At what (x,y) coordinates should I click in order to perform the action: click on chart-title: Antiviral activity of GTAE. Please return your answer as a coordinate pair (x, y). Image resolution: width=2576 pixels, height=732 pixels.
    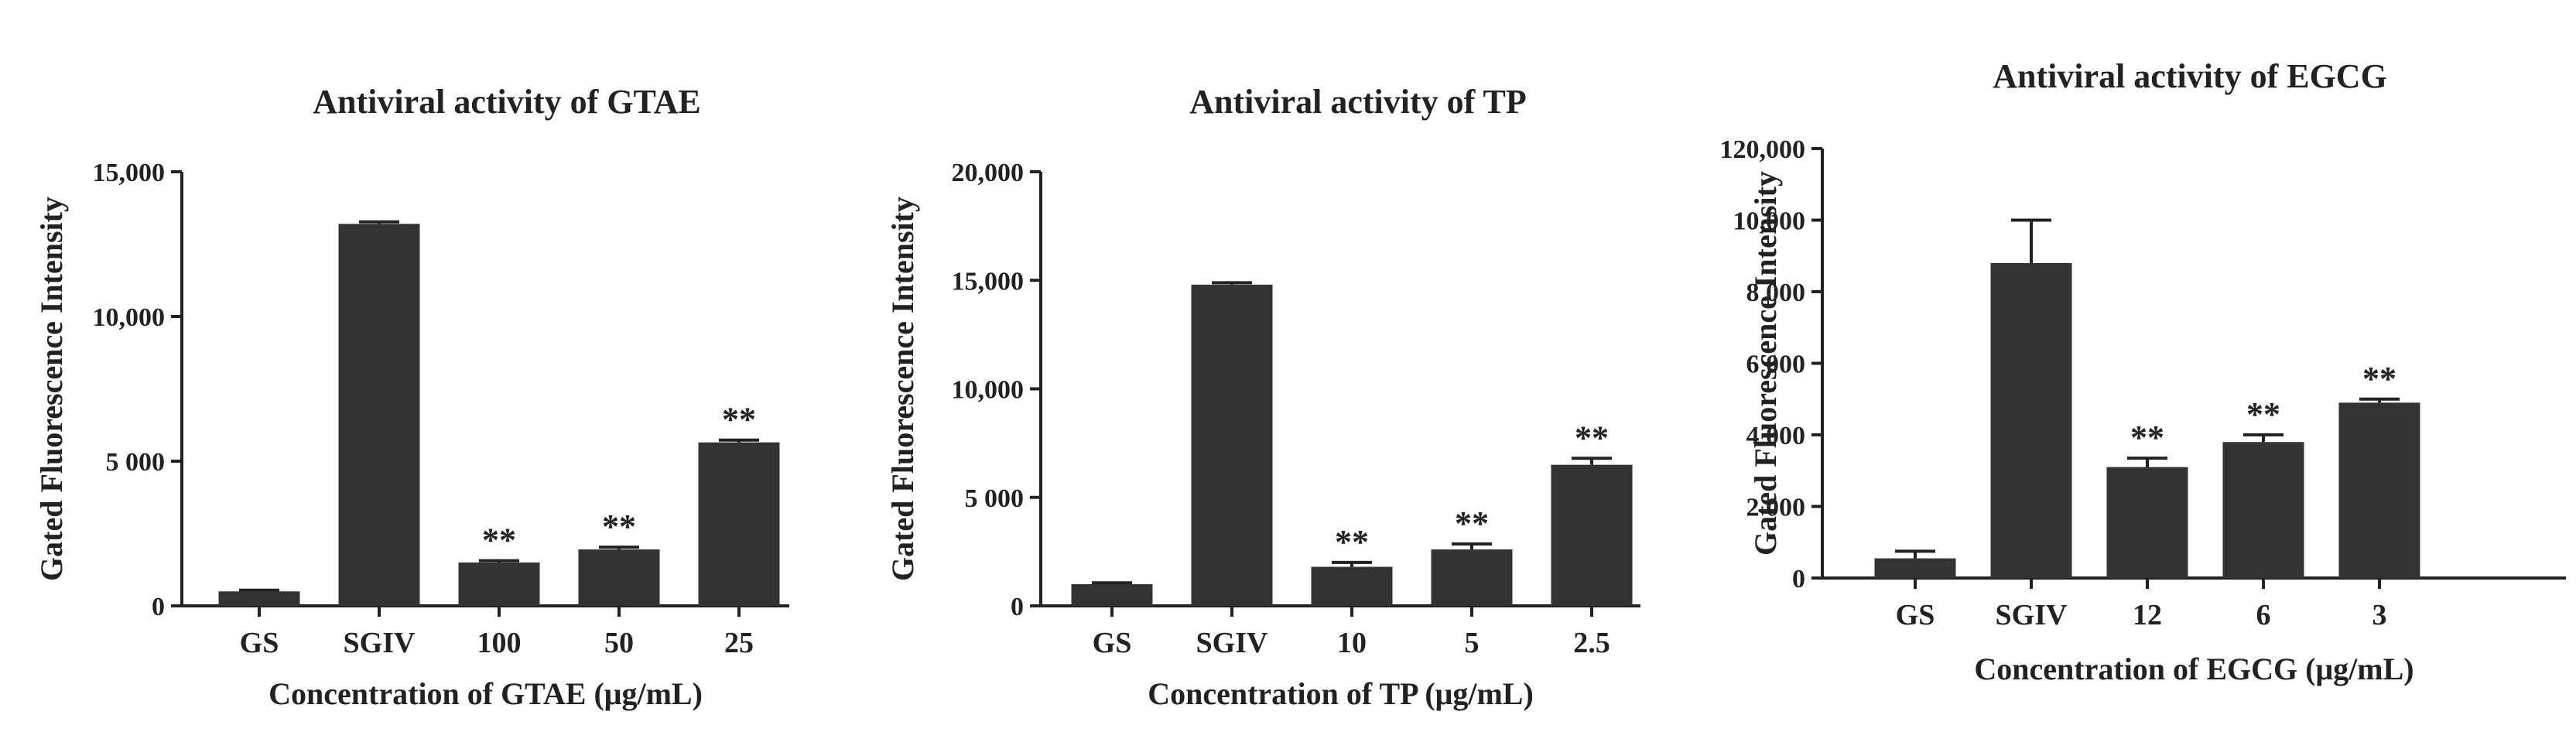
    Looking at the image, I should click on (507, 102).